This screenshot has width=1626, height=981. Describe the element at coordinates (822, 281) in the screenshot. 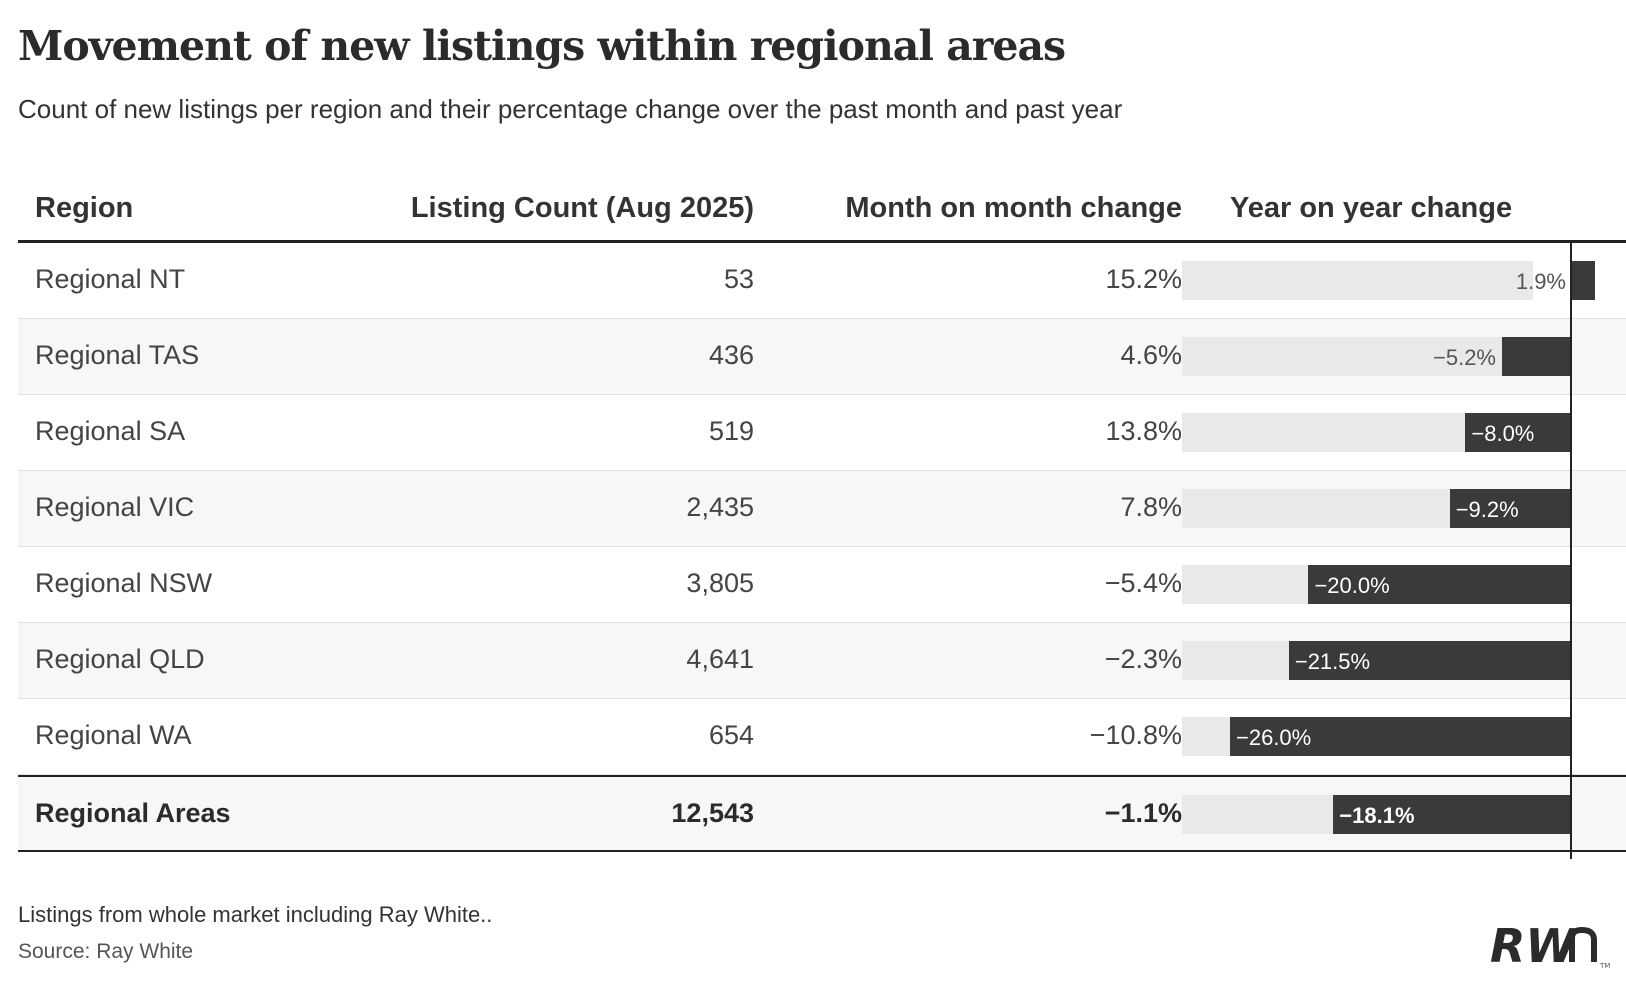

I see `table-row: Regional NT 53 15.2% 1.9%` at that location.